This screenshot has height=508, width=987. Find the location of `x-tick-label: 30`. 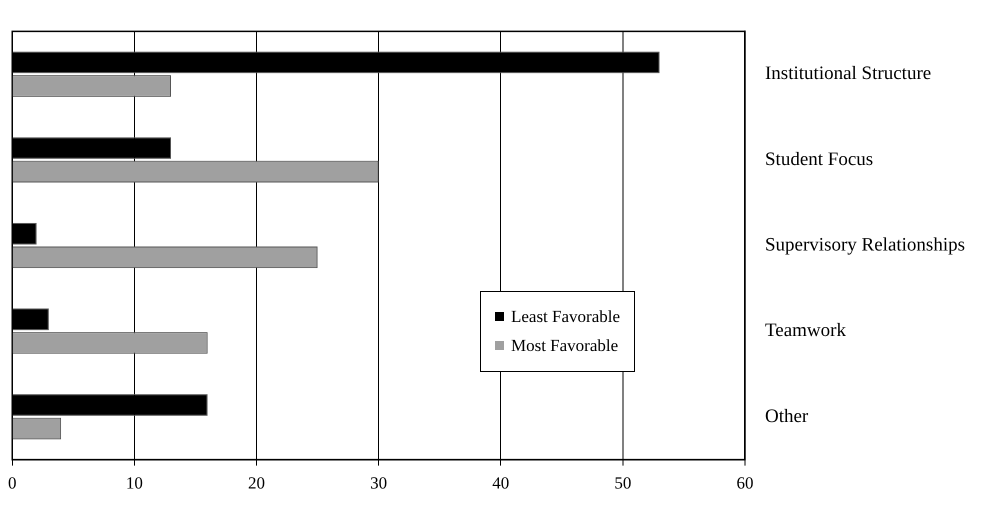

x-tick-label: 30 is located at coordinates (379, 482).